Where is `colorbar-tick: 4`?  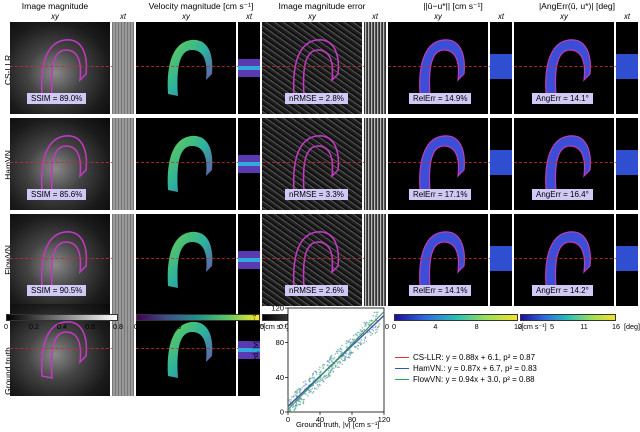
colorbar-tick: 4 is located at coordinates (435, 326).